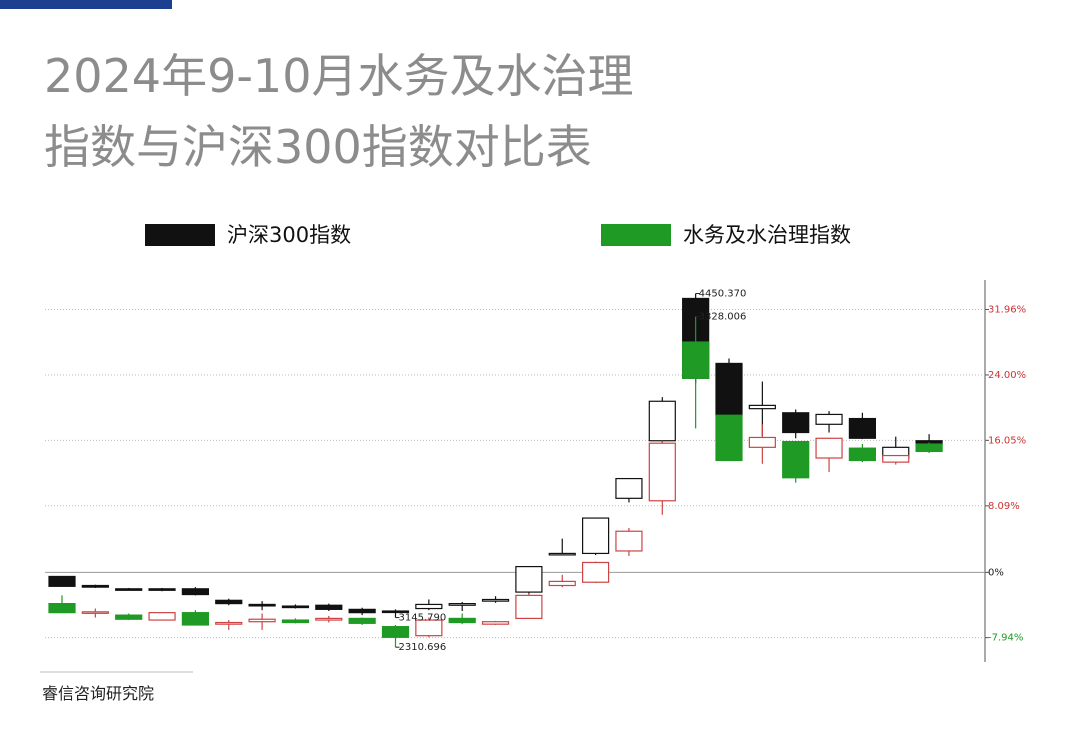 The width and height of the screenshot is (1080, 733). I want to click on annotation: 4450.370, so click(723, 294).